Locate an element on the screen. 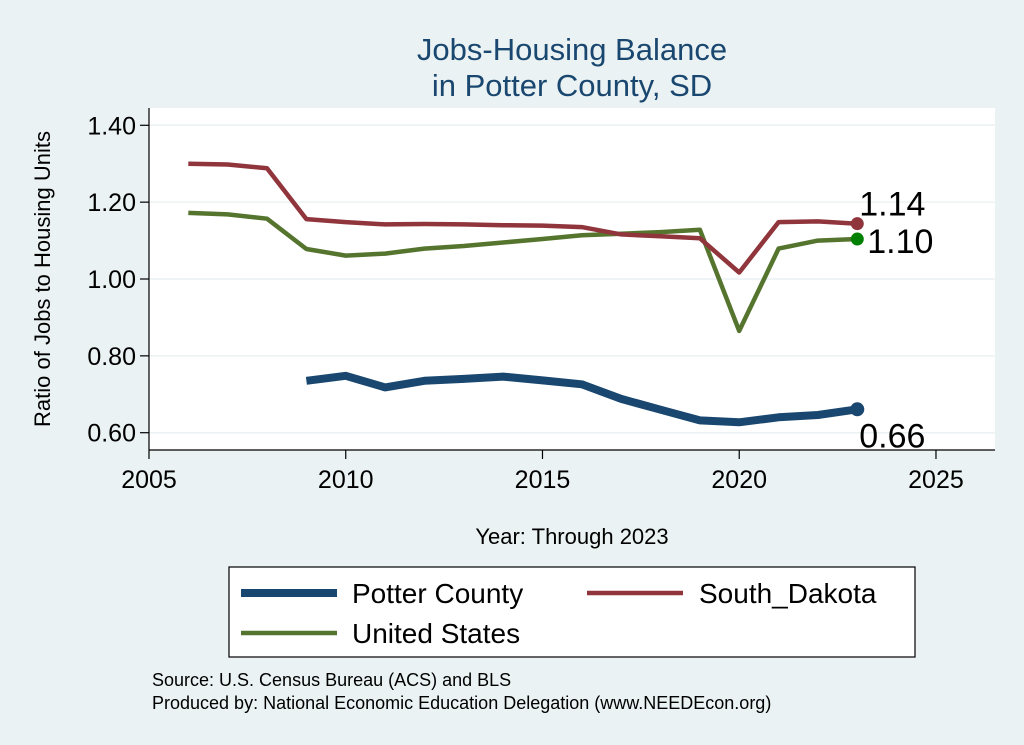 This screenshot has width=1024, height=745. series-line-united-states is located at coordinates (523, 272).